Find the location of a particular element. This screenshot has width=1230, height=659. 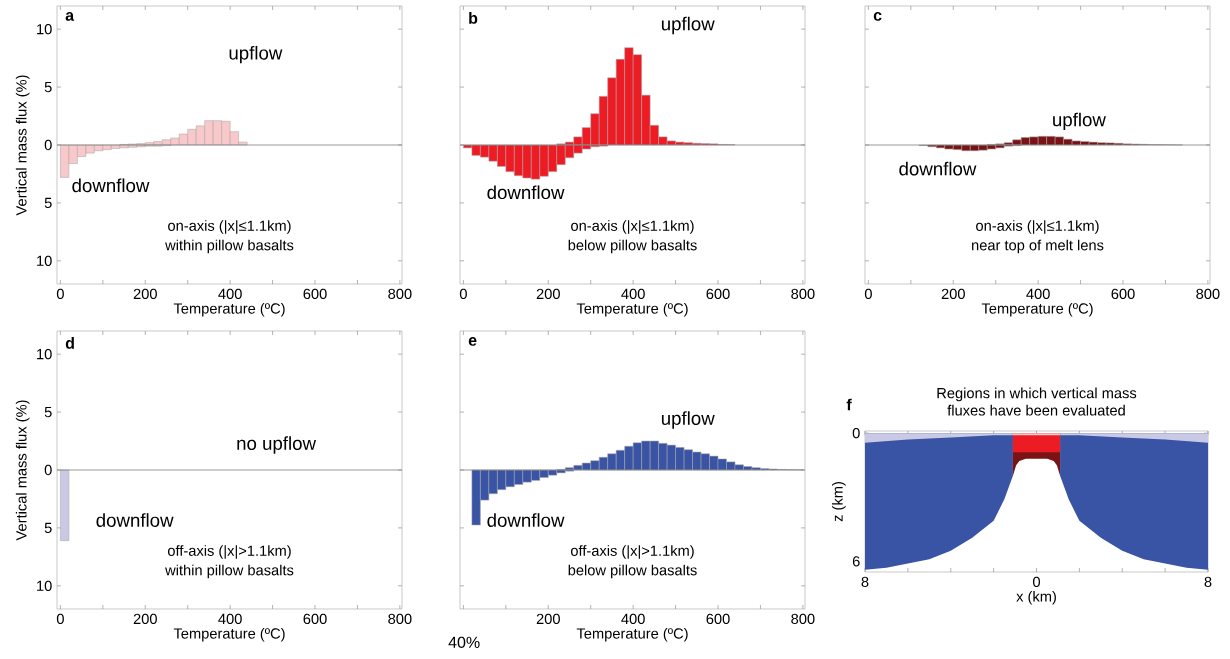

chart-title: f is located at coordinates (849, 404).